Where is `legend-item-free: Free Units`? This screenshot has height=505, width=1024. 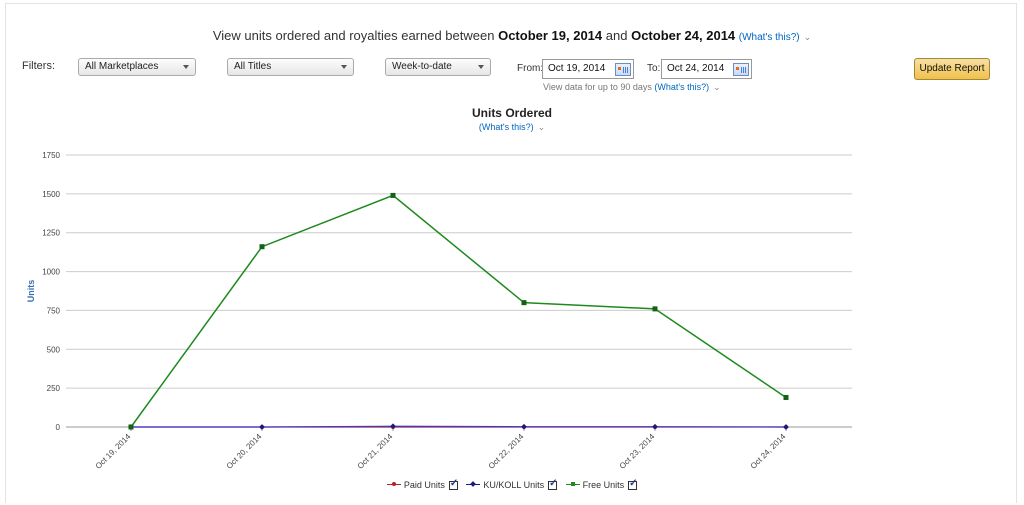
legend-item-free: Free Units is located at coordinates (601, 484).